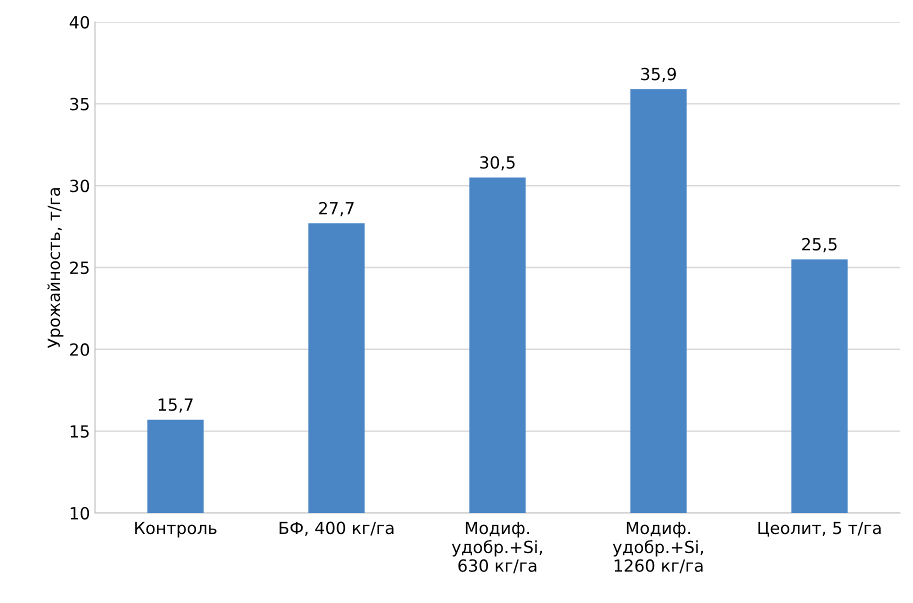 Image resolution: width=913 pixels, height=603 pixels. What do you see at coordinates (80, 186) in the screenshot?
I see `y-tick-label: 30` at bounding box center [80, 186].